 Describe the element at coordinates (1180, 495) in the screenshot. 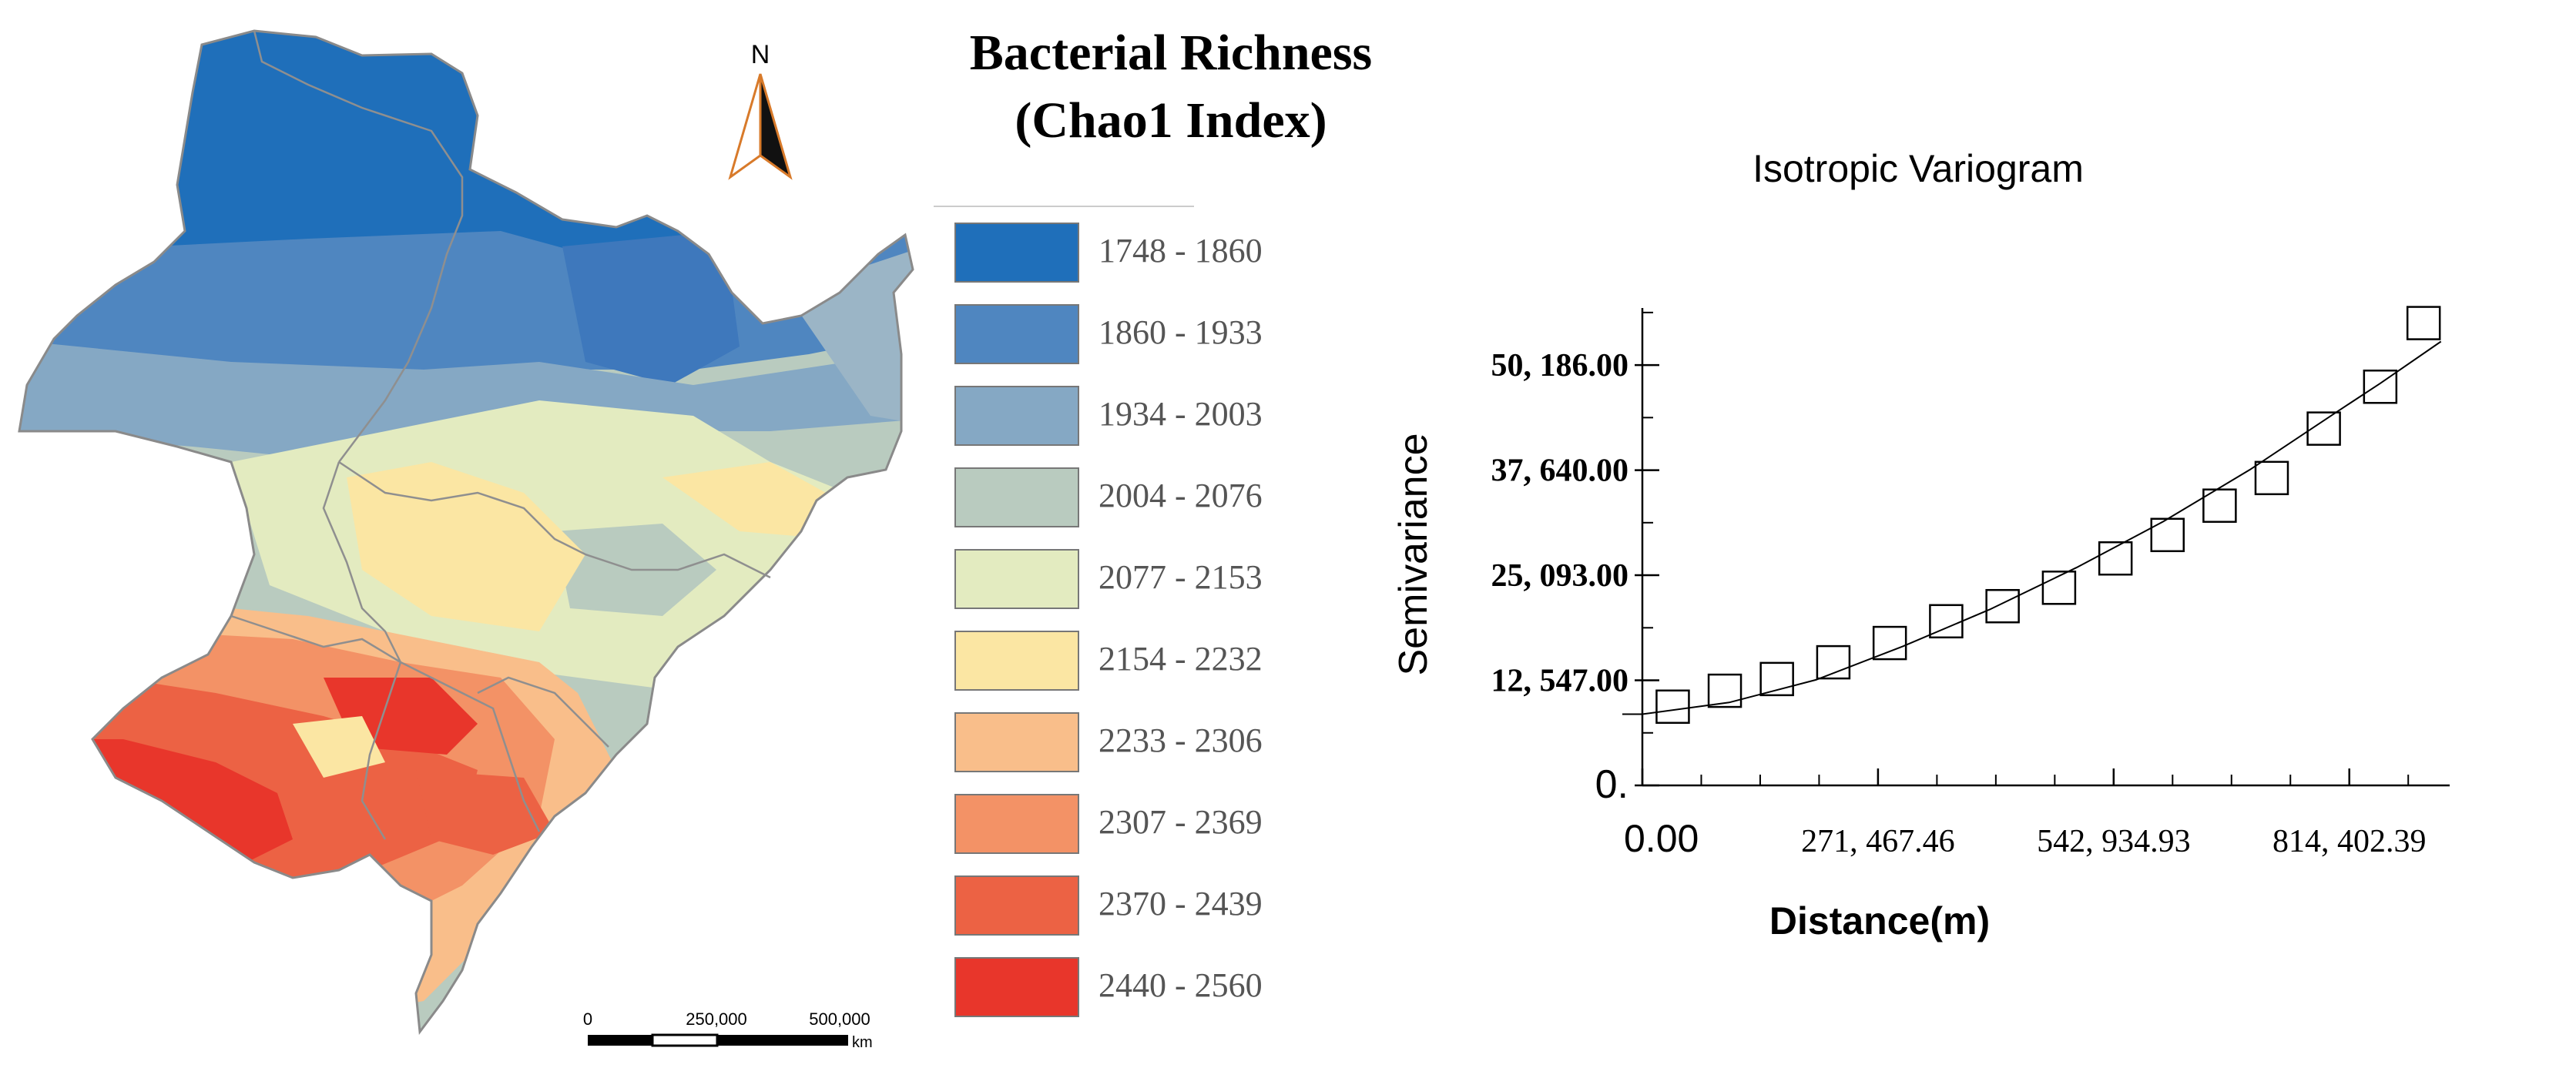

I see `legend-label: 2004 - 2076` at that location.